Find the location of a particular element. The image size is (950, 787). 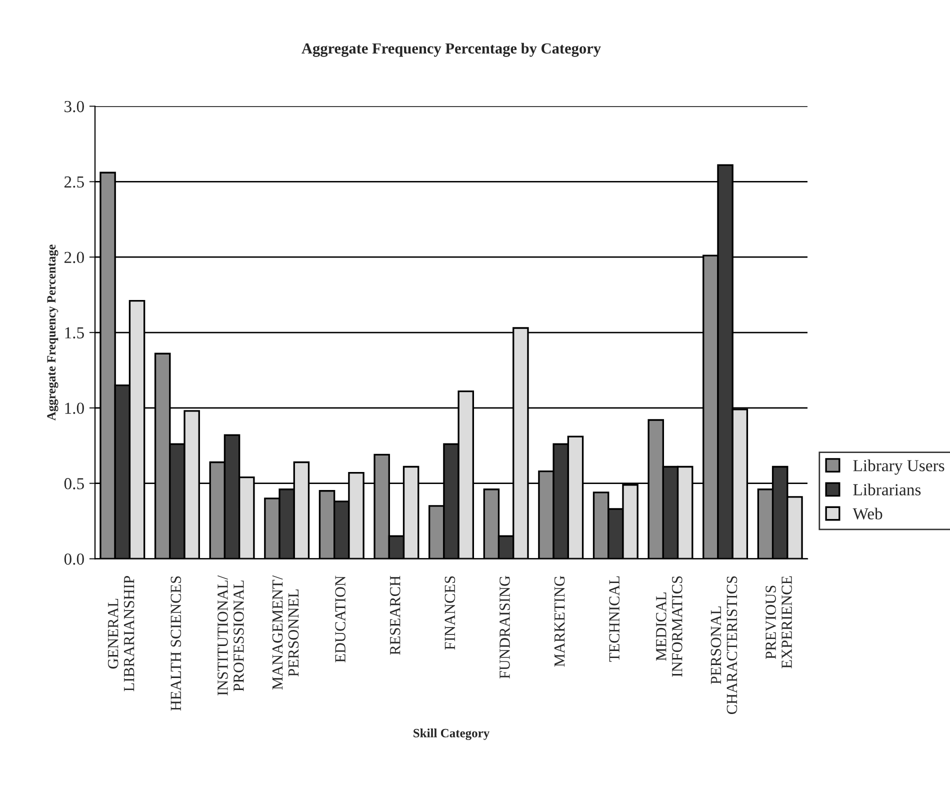

legend-label: Web is located at coordinates (867, 514).